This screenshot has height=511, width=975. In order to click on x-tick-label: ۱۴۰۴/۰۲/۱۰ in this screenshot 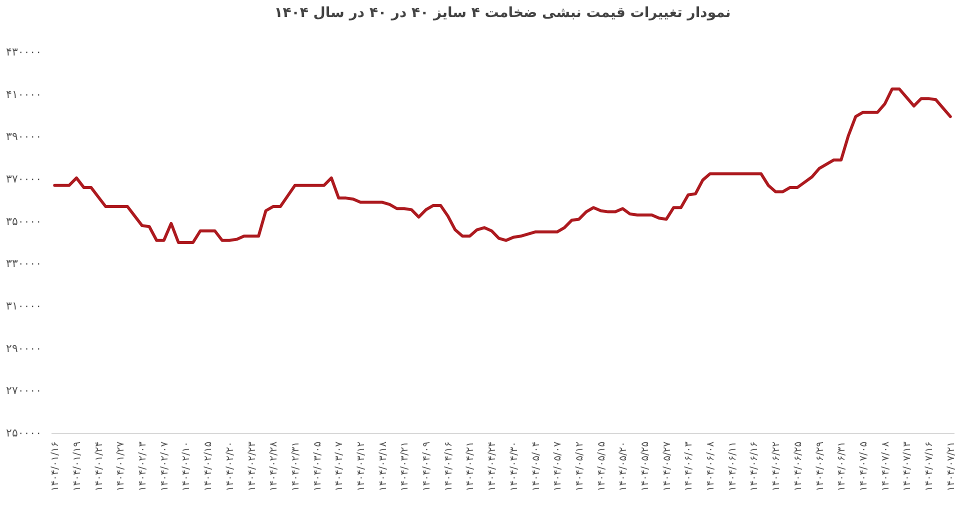, I will do `click(186, 467)`.